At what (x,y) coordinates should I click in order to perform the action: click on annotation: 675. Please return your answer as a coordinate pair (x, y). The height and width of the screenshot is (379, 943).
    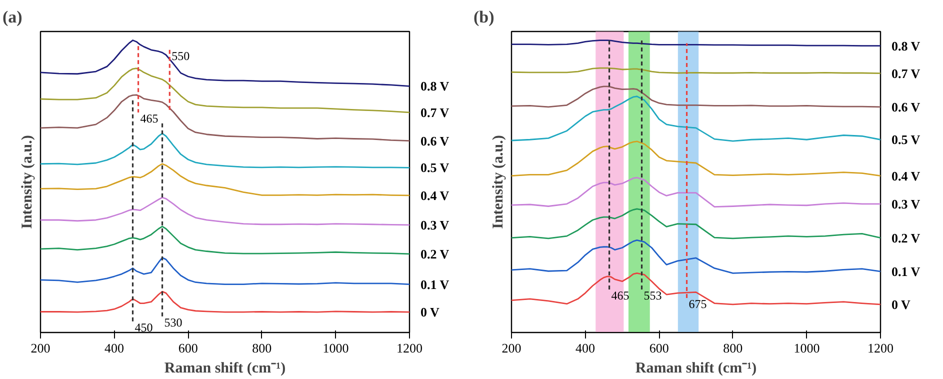
    Looking at the image, I should click on (697, 304).